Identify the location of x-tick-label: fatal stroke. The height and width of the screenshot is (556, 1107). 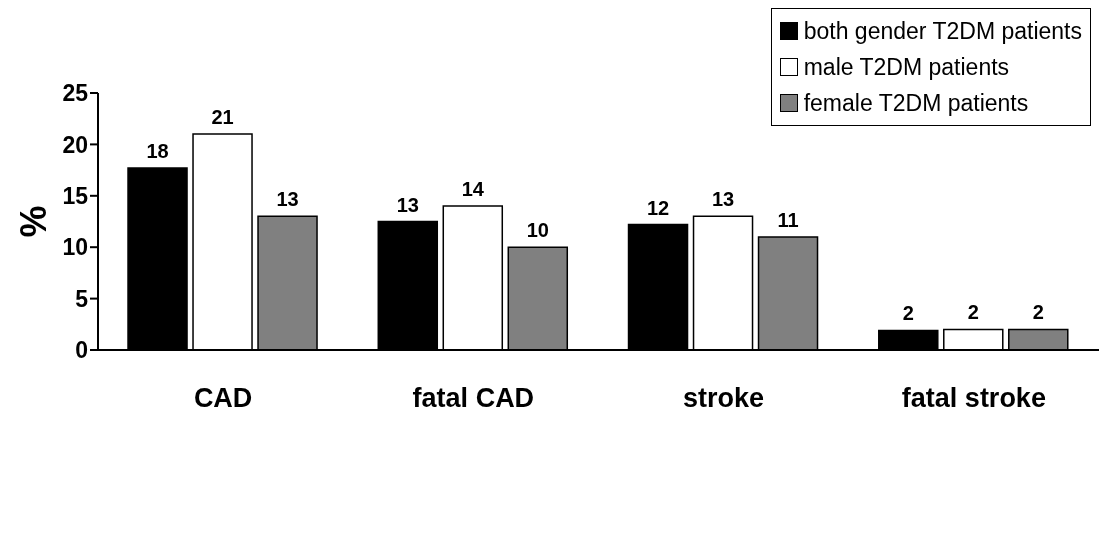
(973, 398).